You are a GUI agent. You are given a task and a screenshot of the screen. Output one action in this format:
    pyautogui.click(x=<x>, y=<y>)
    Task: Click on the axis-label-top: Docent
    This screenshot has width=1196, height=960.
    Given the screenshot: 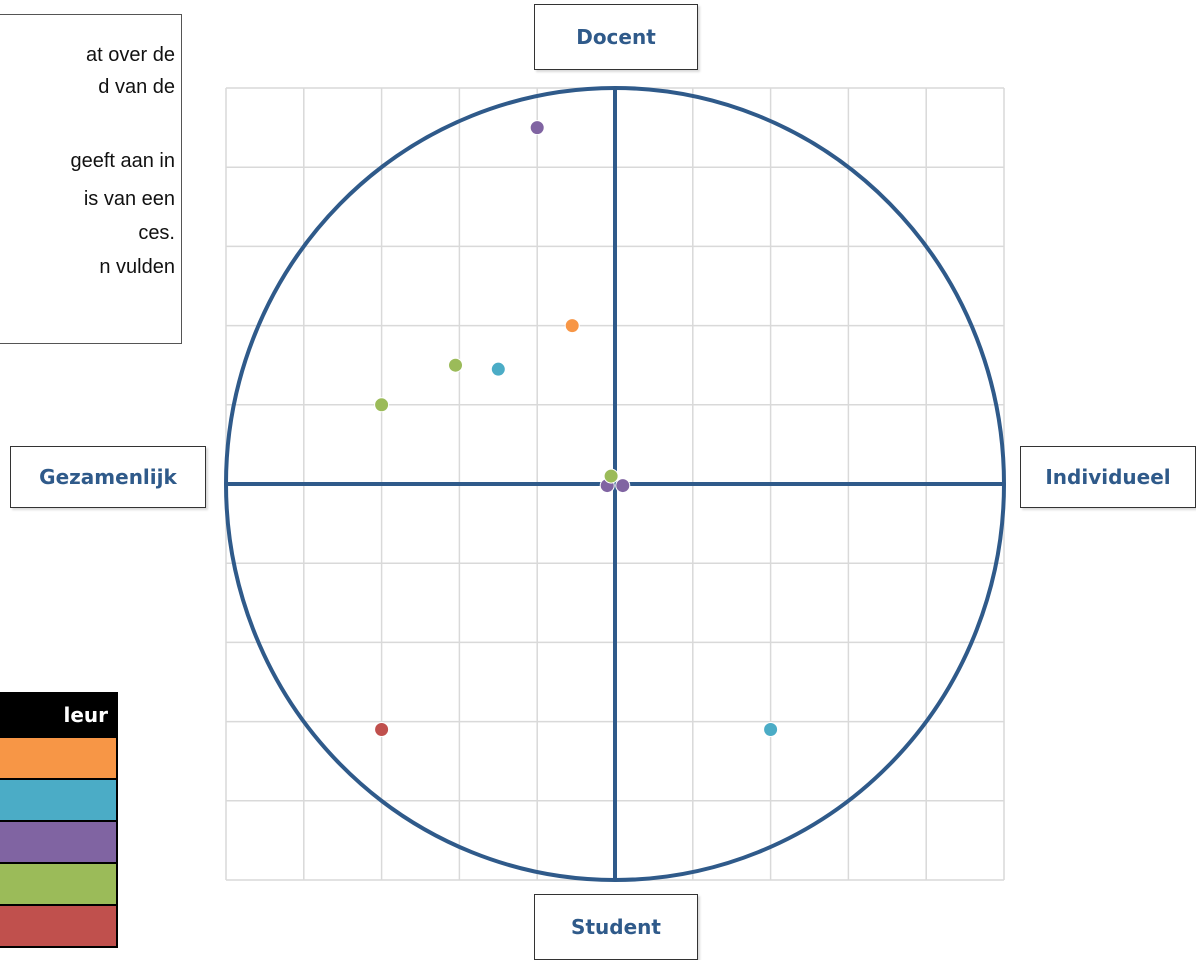 What is the action you would take?
    pyautogui.click(x=616, y=37)
    